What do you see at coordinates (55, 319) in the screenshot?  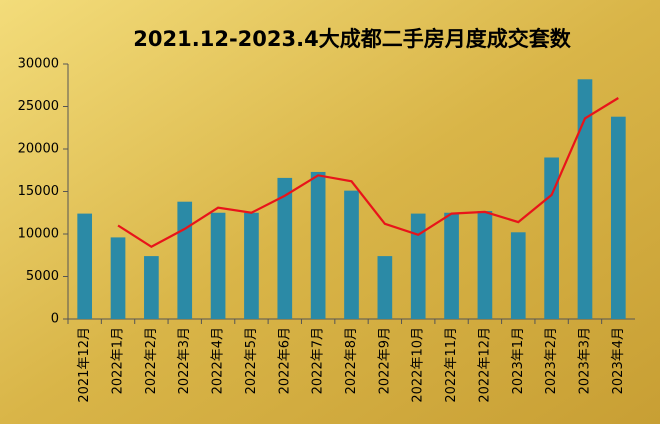 I see `y-tick-label: 0` at bounding box center [55, 319].